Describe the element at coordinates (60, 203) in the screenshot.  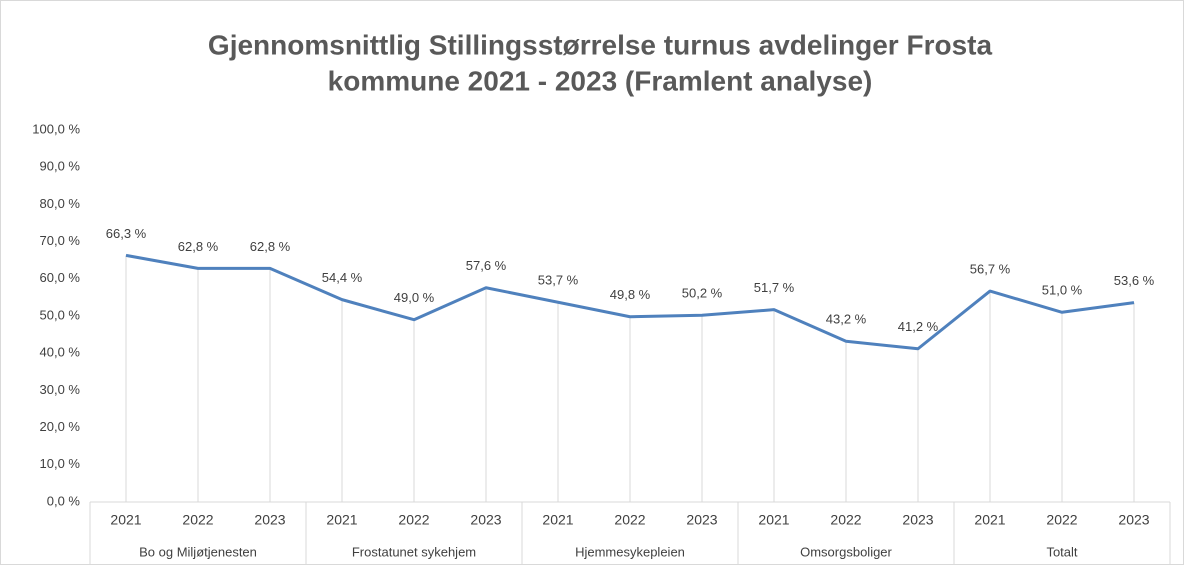
I see `y-tick-label: 80,0 %` at that location.